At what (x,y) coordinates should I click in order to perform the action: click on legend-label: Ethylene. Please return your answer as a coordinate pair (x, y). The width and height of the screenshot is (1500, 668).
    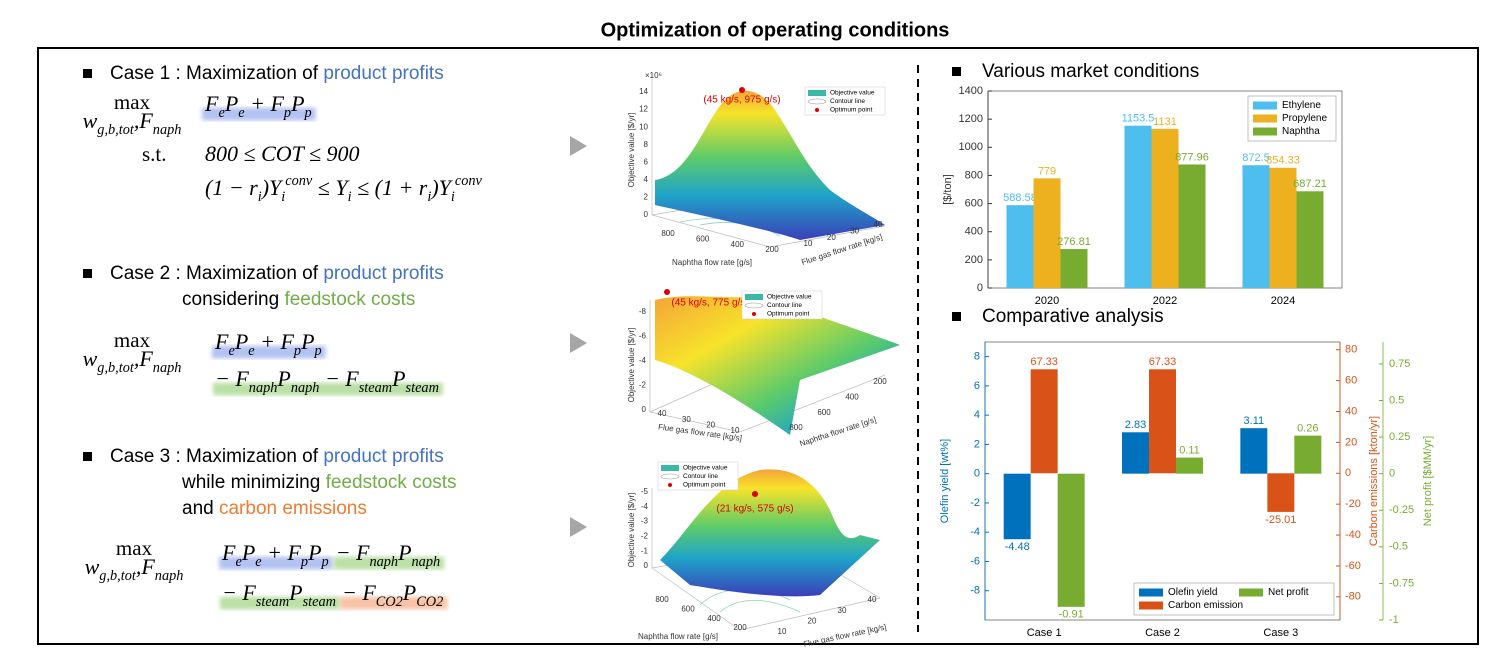
    Looking at the image, I should click on (1301, 105).